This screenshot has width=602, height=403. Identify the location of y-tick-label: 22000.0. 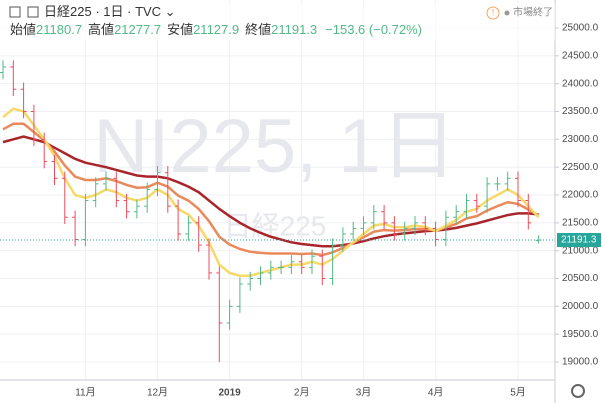
(580, 195).